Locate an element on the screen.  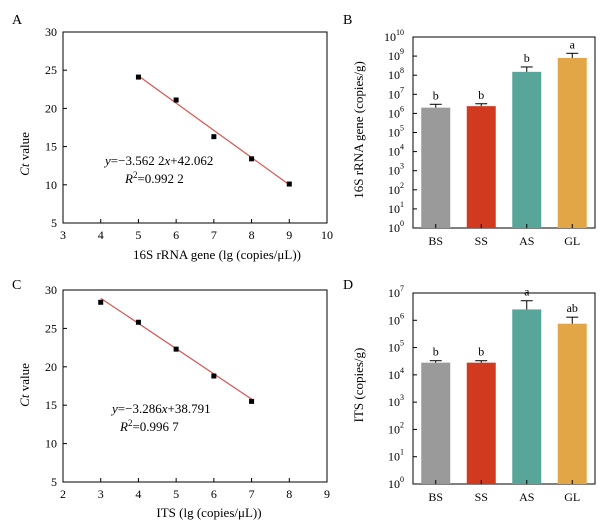
panel-a-x-tick-label: 10 is located at coordinates (327, 235).